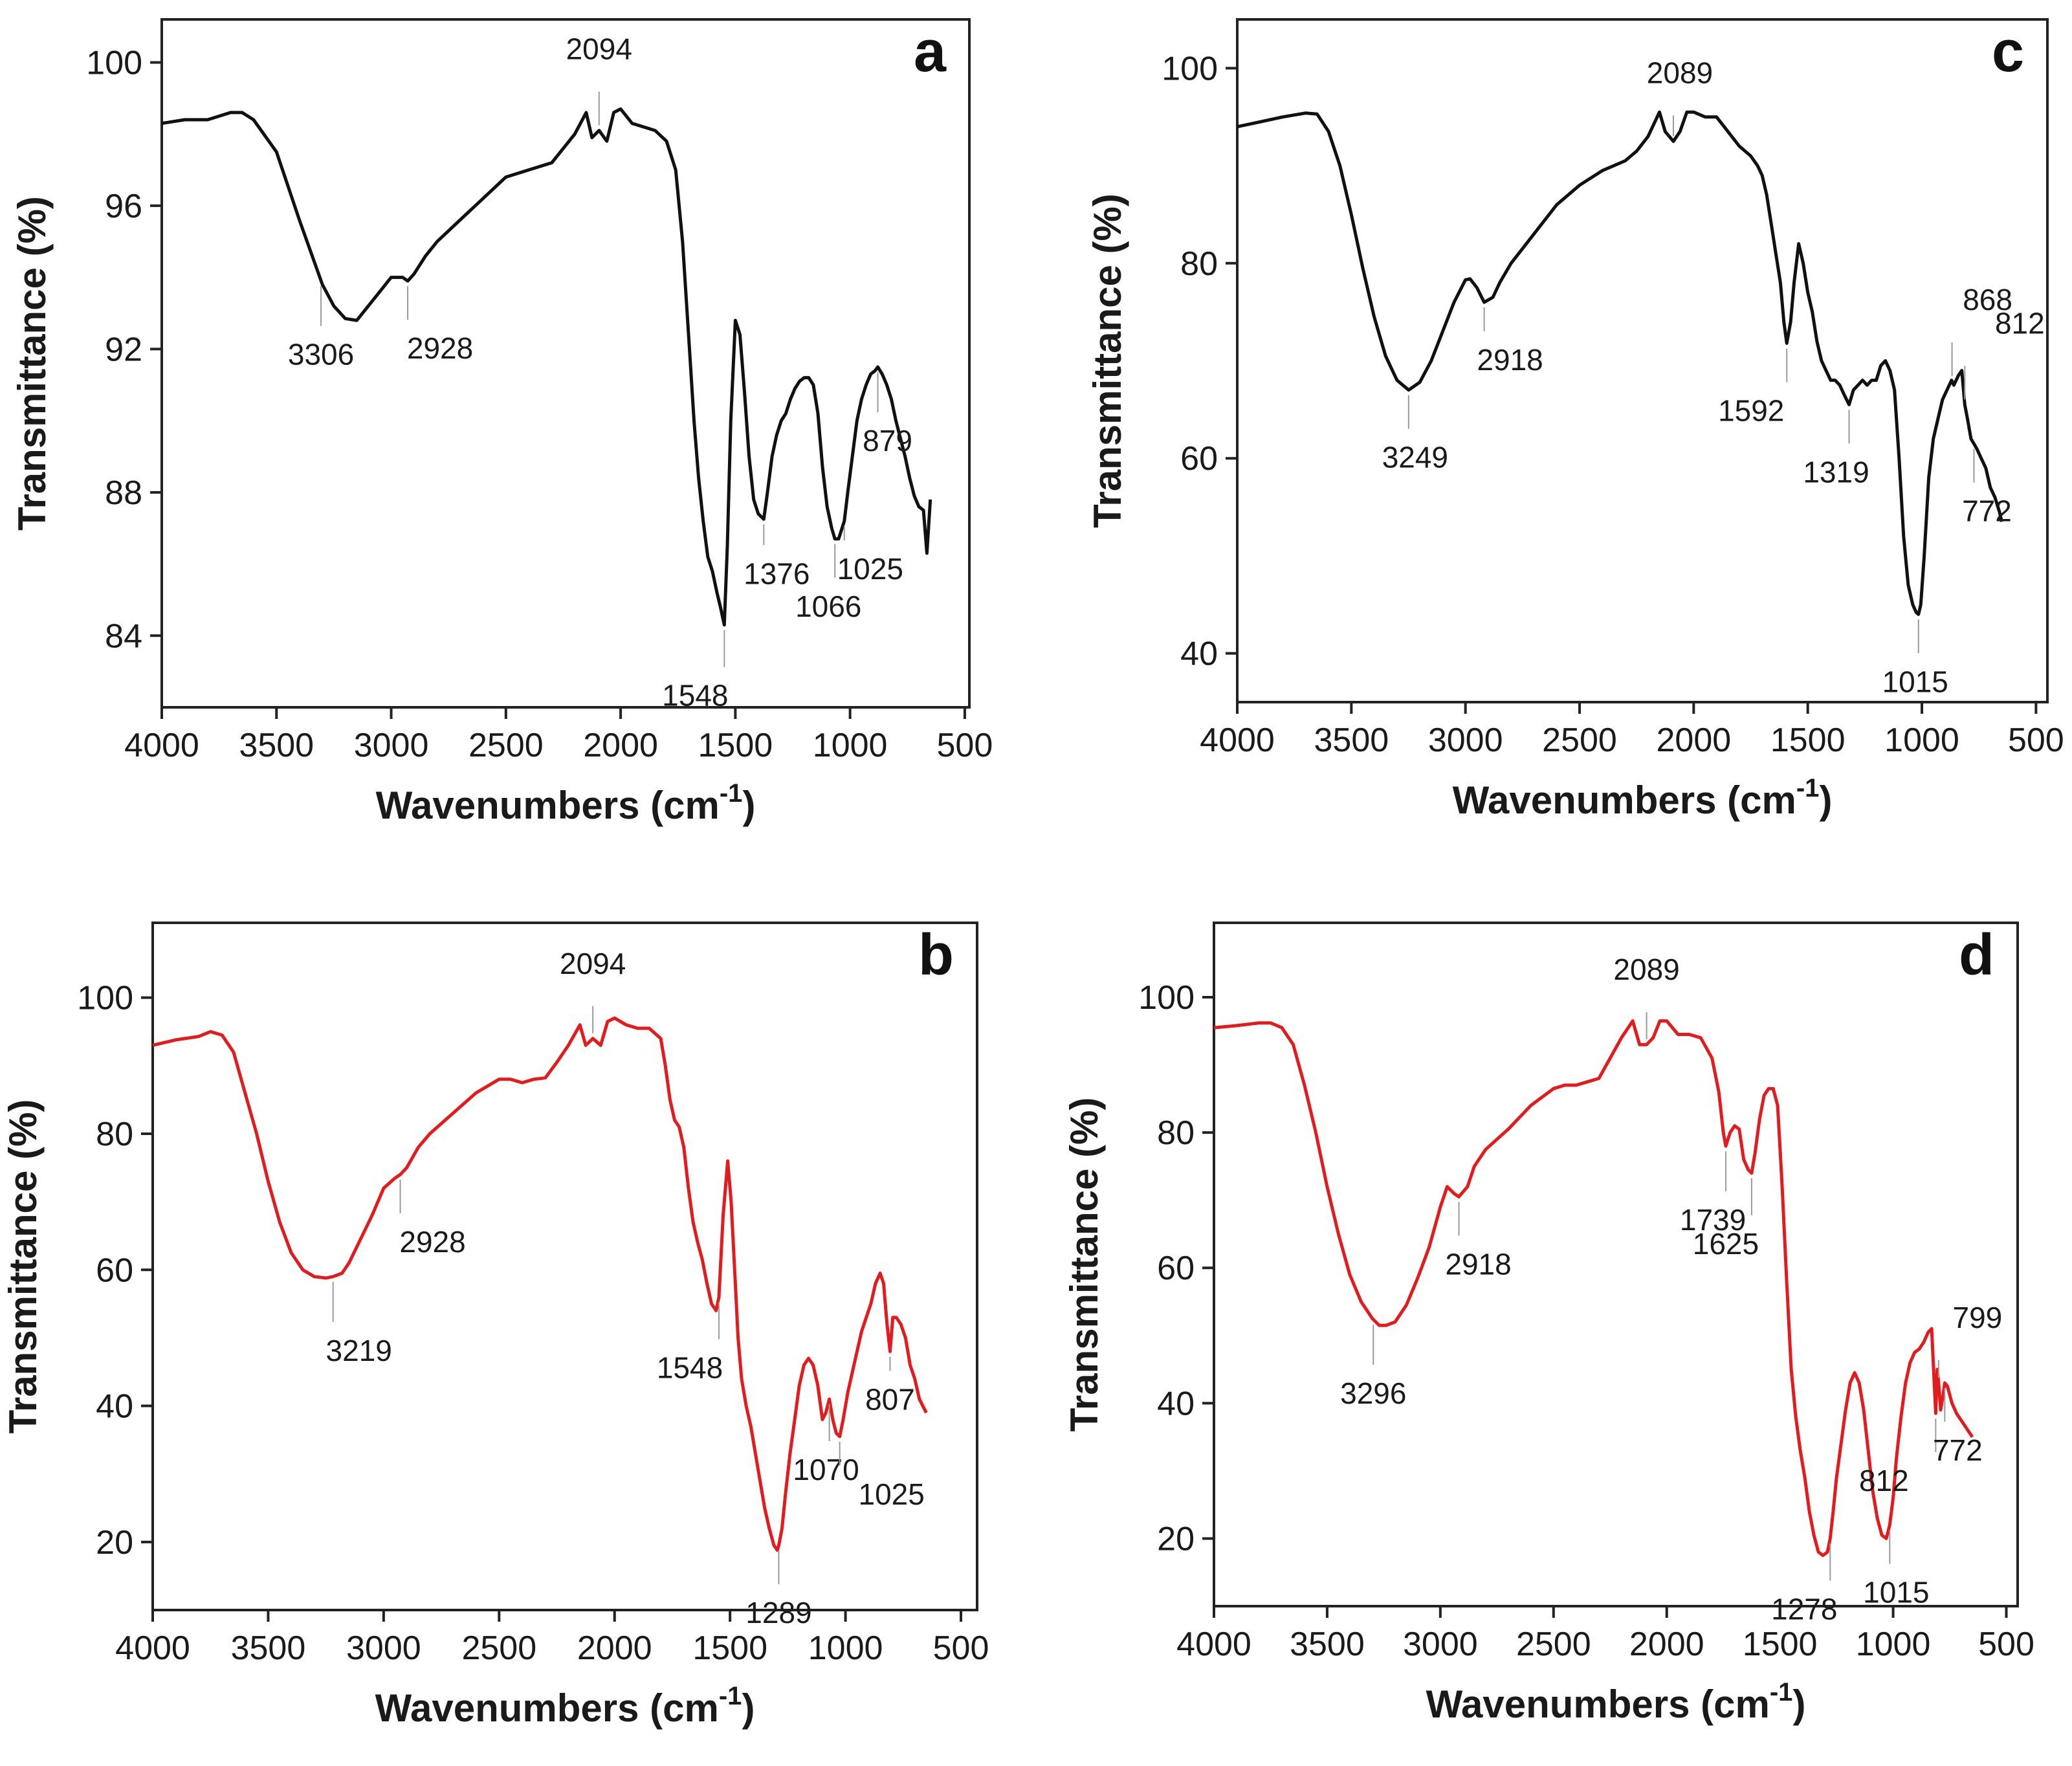 The height and width of the screenshot is (1766, 2072). What do you see at coordinates (599, 49) in the screenshot?
I see `peak-label-a-2094: 2094` at bounding box center [599, 49].